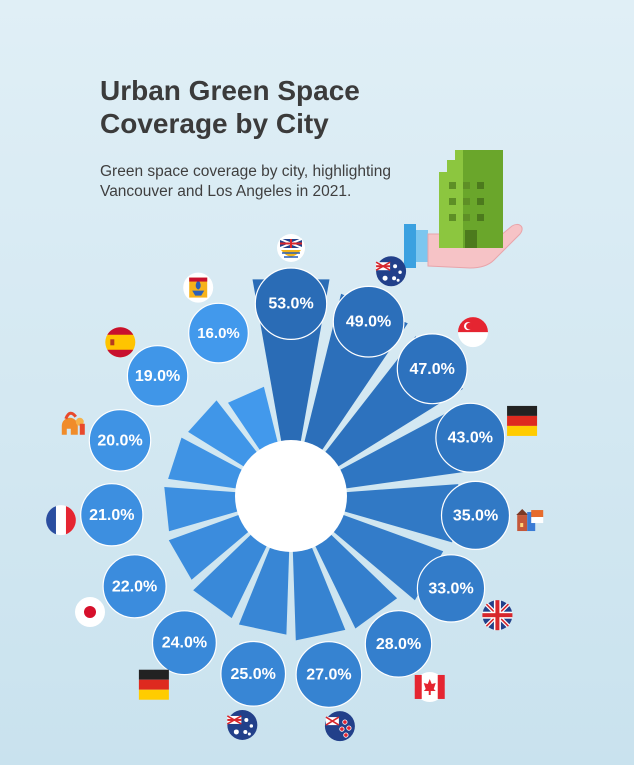  I want to click on chart-center-hole, so click(291, 496).